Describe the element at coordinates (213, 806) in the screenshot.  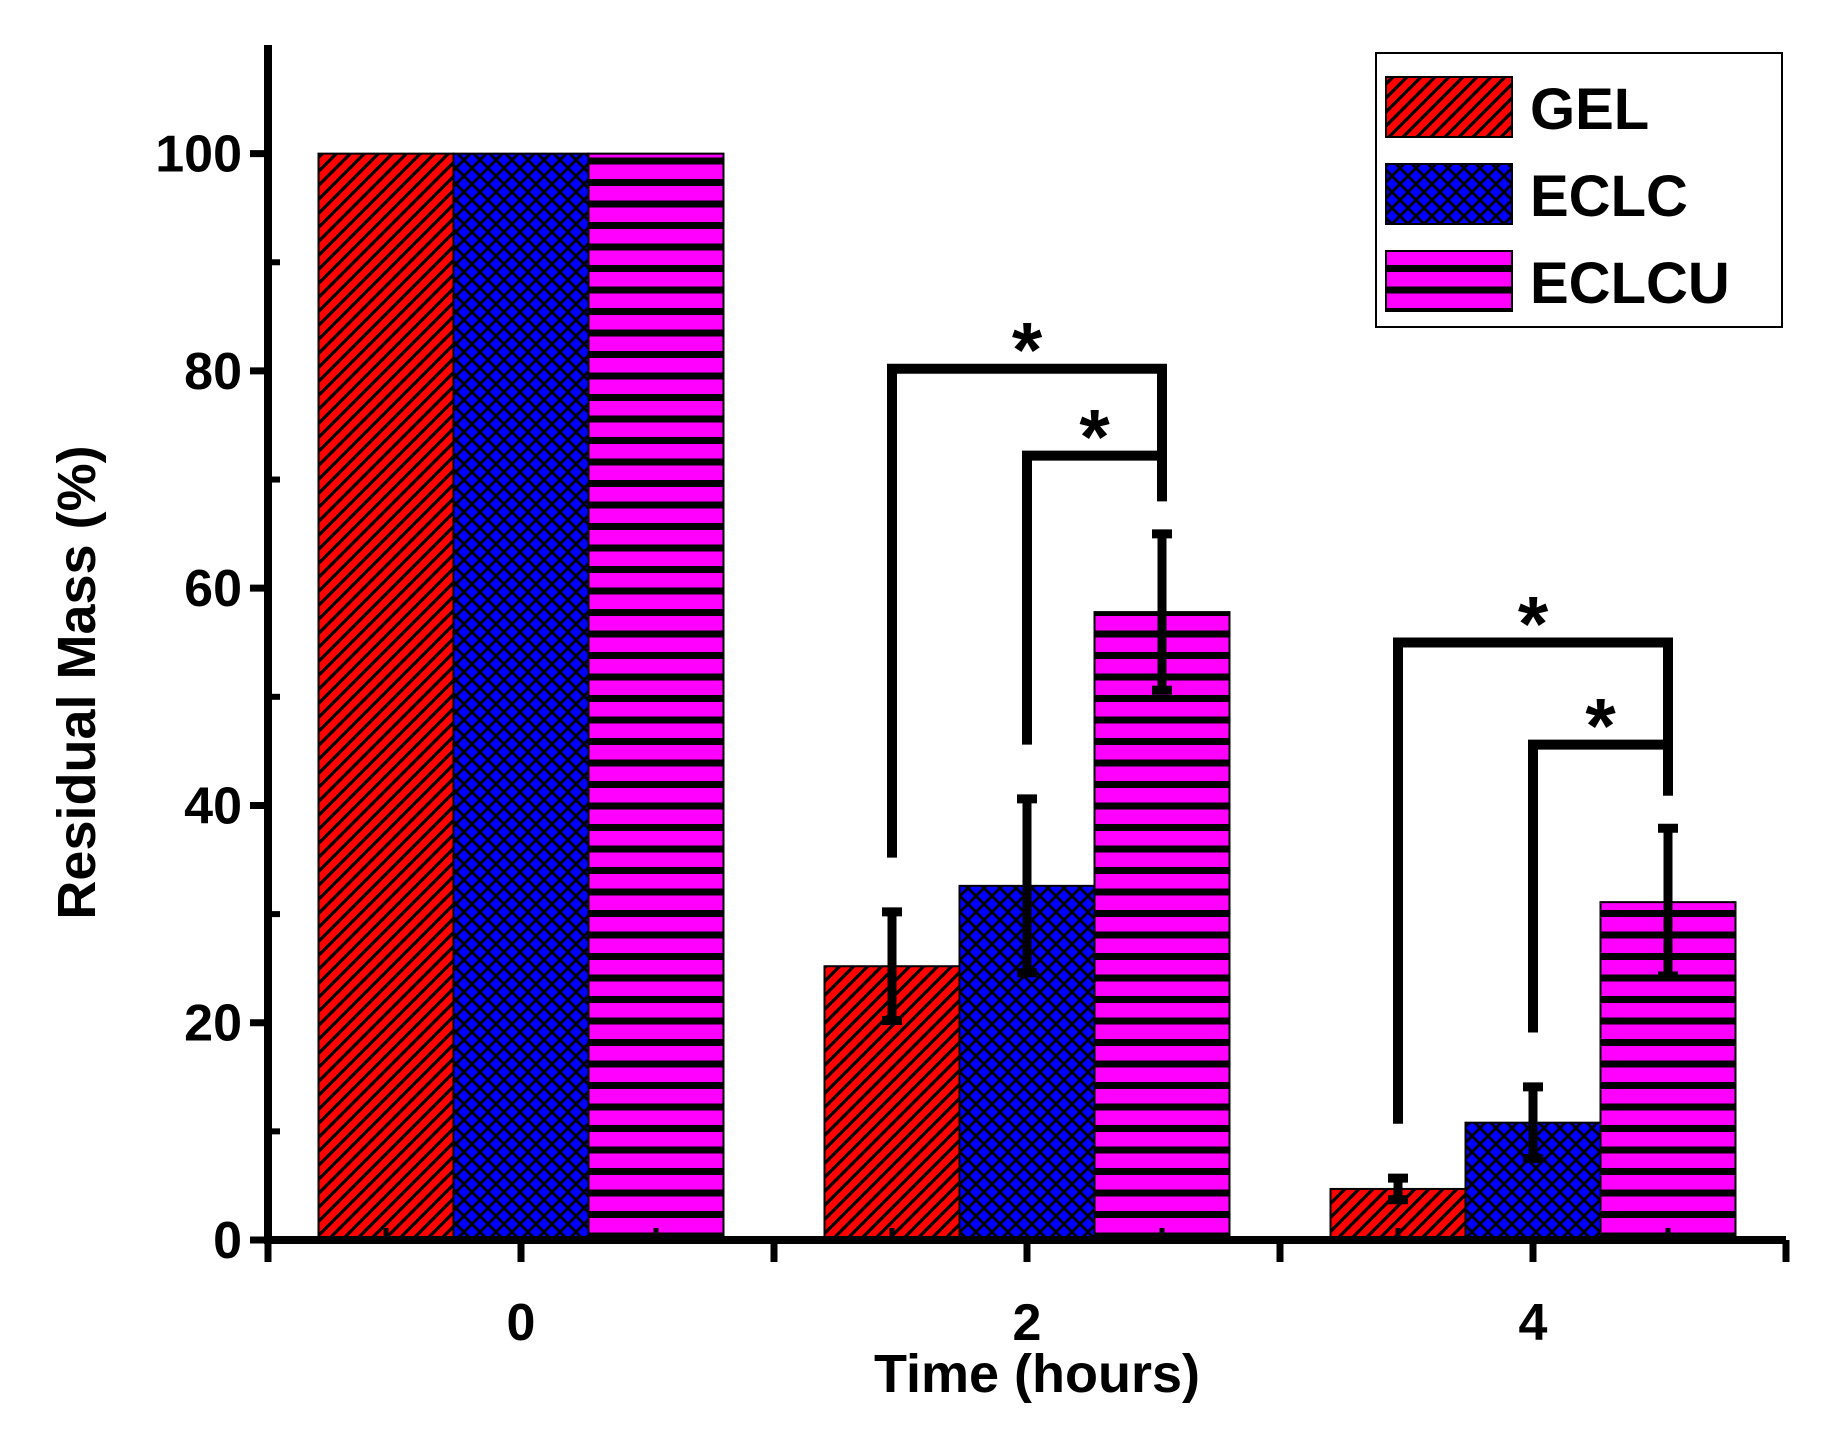
I see `y-tick-label-40: 40` at that location.